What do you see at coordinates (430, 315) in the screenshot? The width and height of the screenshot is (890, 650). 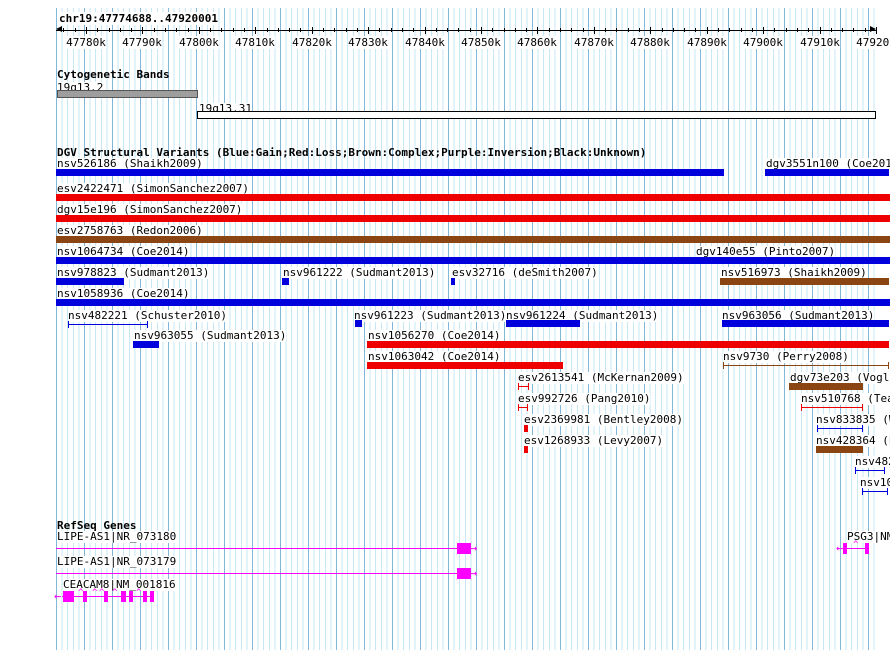 I see `feature-label: nsv961223 (Sudmant2013)` at bounding box center [430, 315].